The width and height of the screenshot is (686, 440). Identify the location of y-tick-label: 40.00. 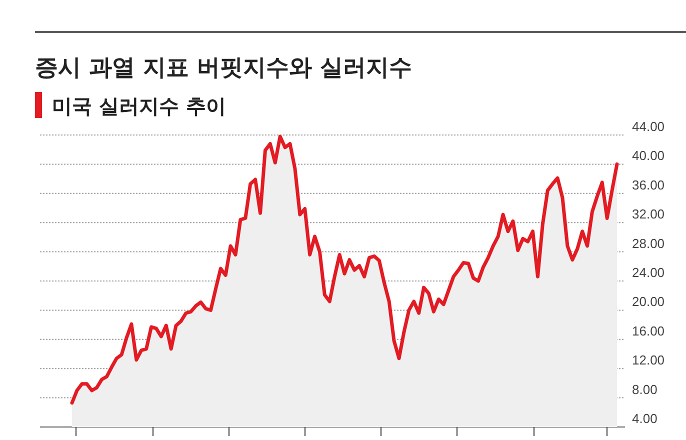
(648, 156).